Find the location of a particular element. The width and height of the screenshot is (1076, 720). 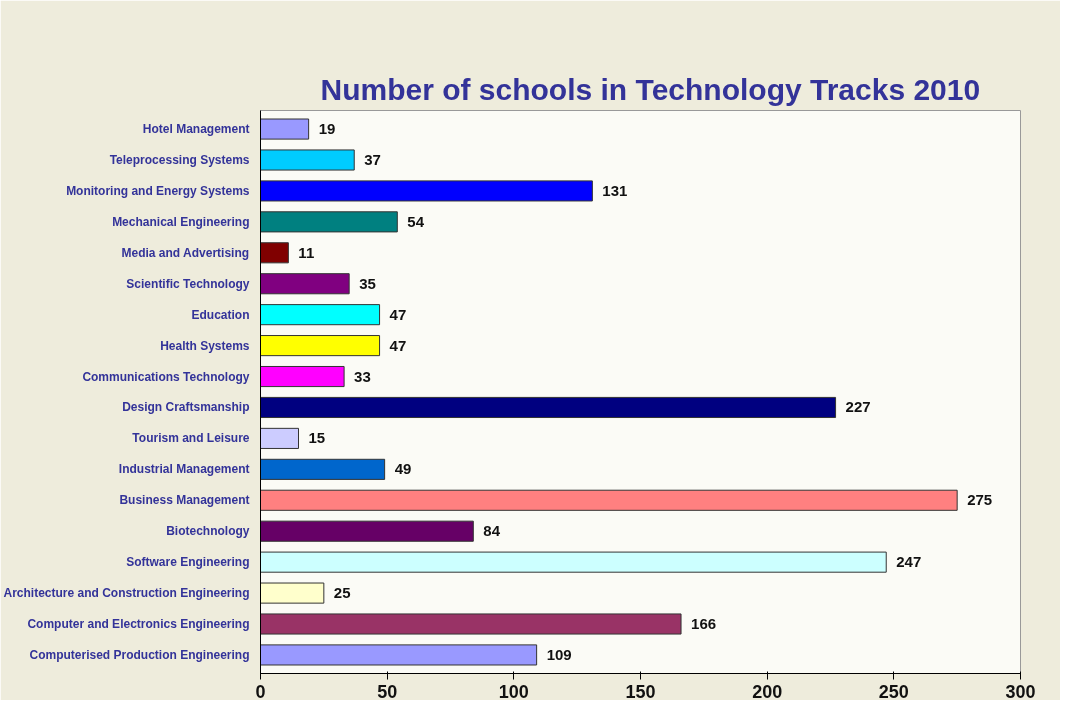

data-label: 109 is located at coordinates (559, 654).